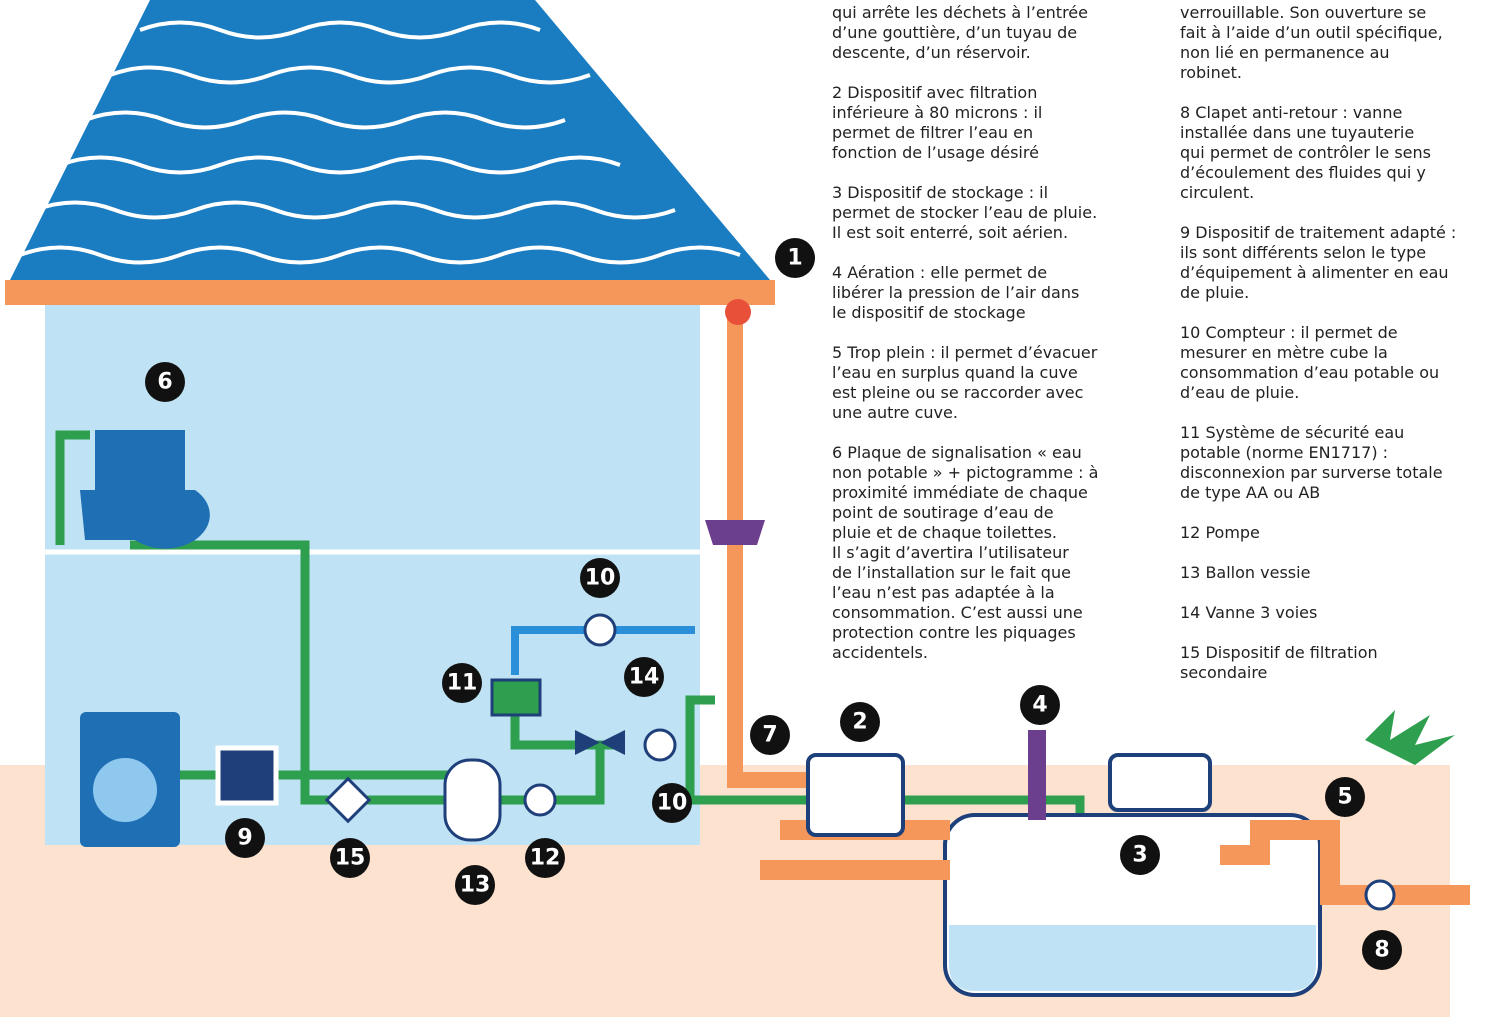 The width and height of the screenshot is (1501, 1021). I want to click on legend-line: de pluie., so click(1214, 292).